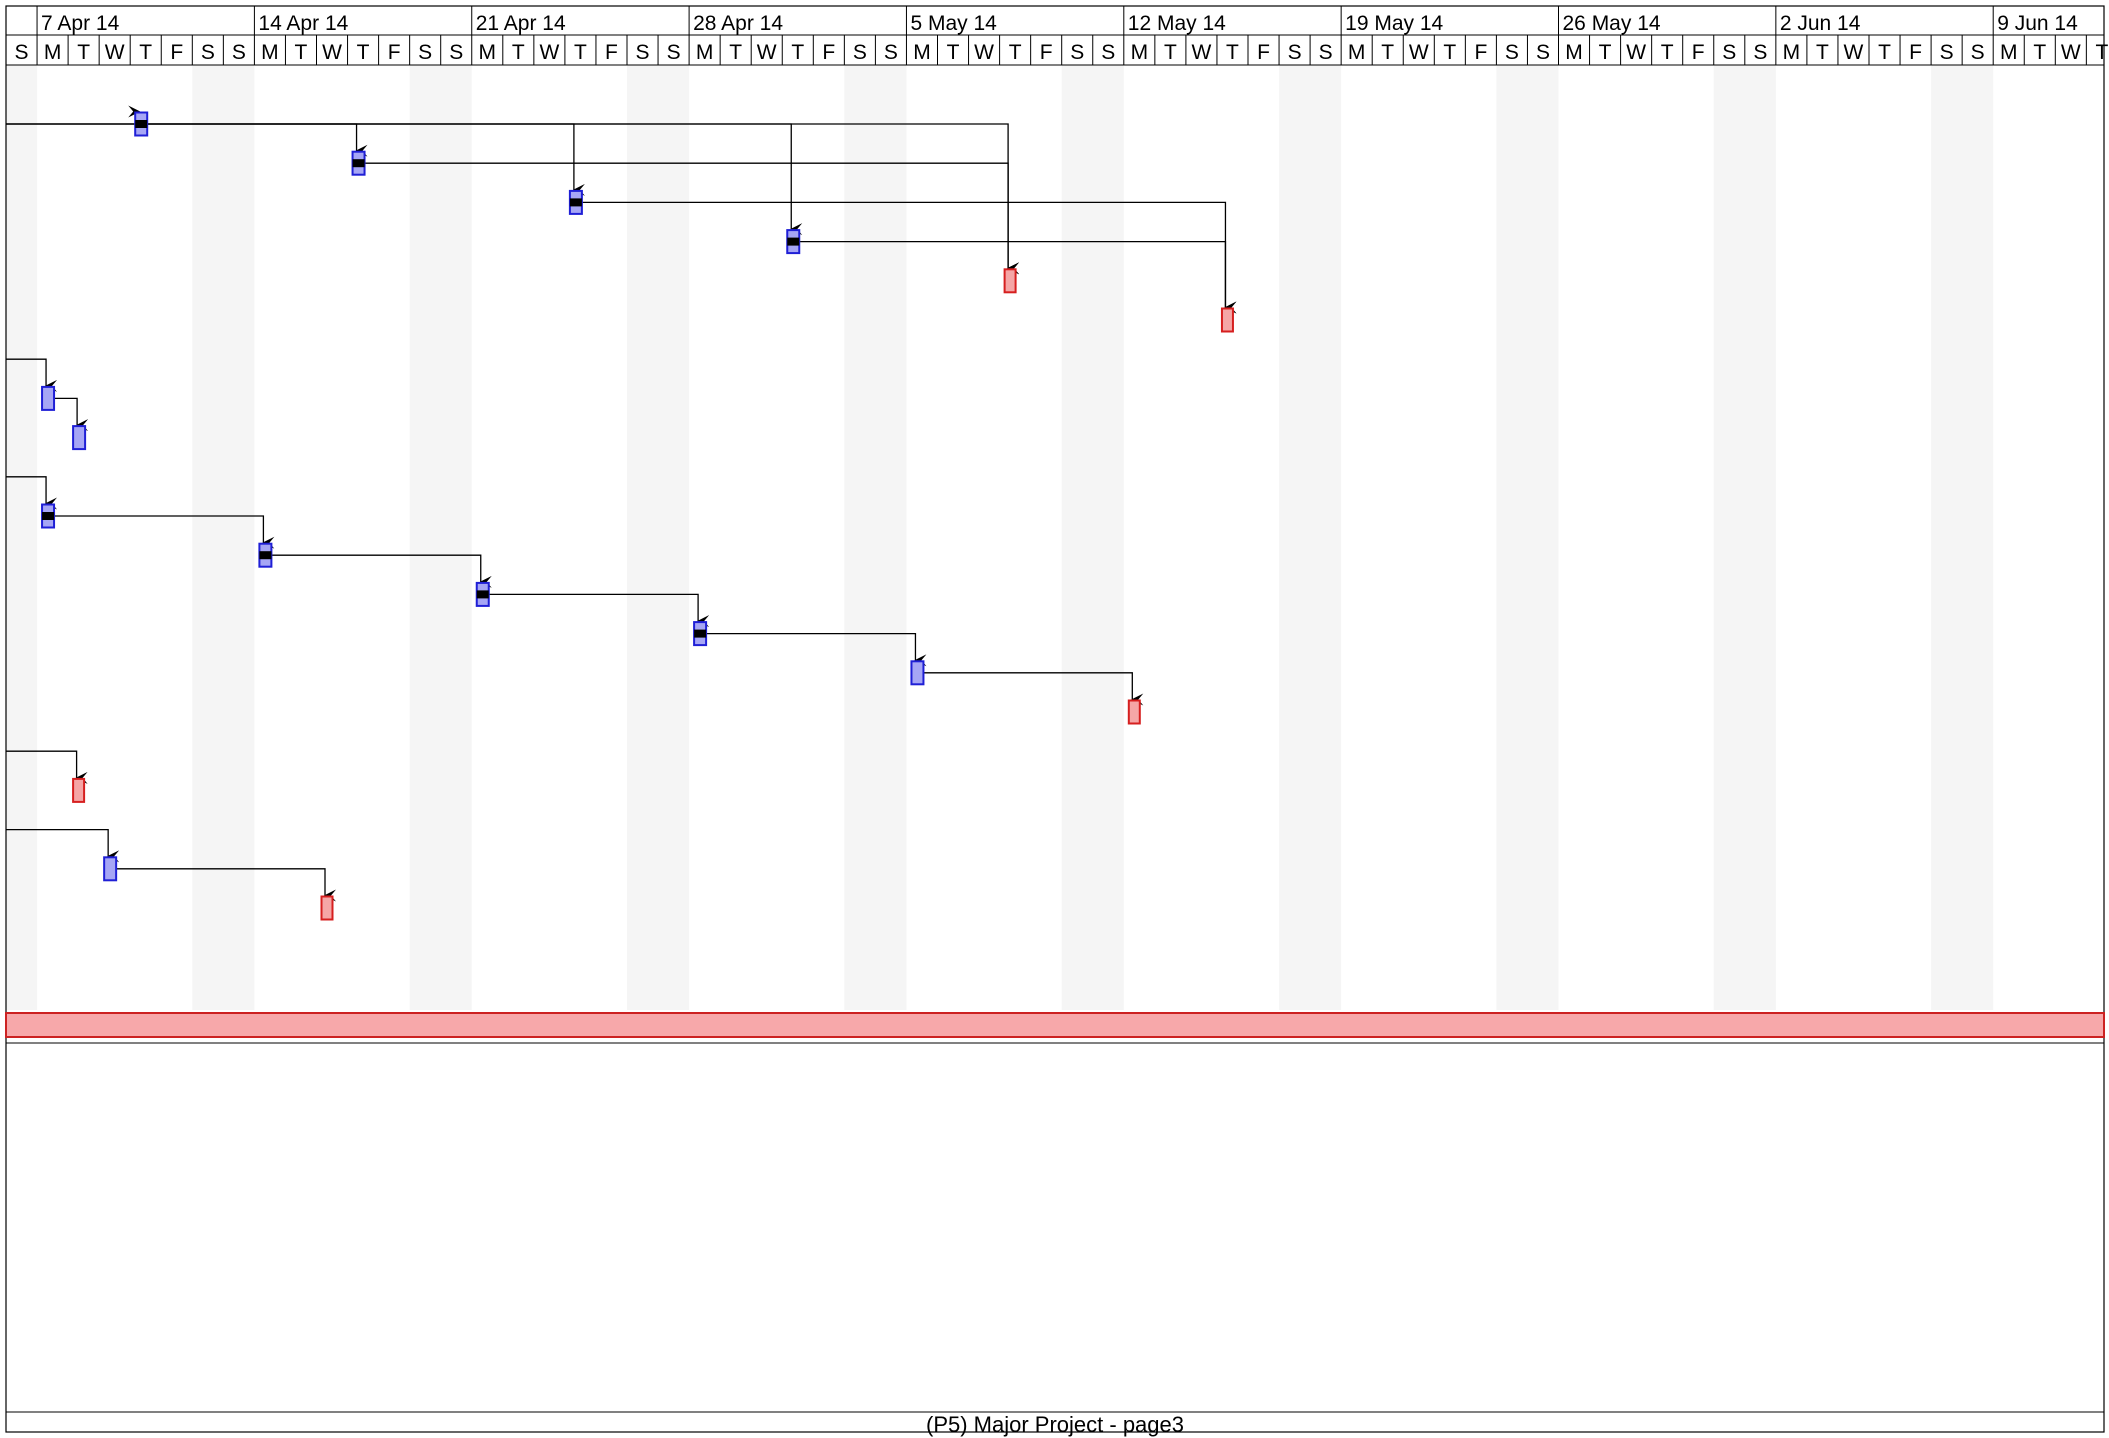  I want to click on week-label: 2 Jun 14, so click(1820, 23).